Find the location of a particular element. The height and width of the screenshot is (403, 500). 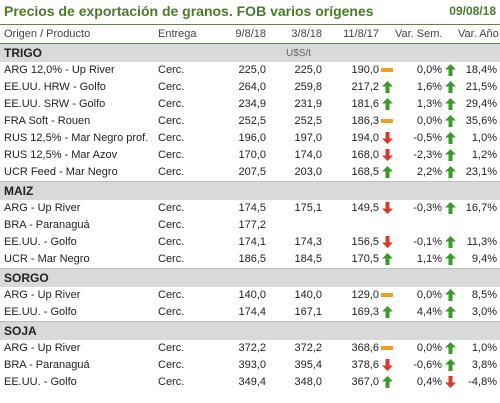

product-cell: UCR - Mar Negro is located at coordinates (47, 259).